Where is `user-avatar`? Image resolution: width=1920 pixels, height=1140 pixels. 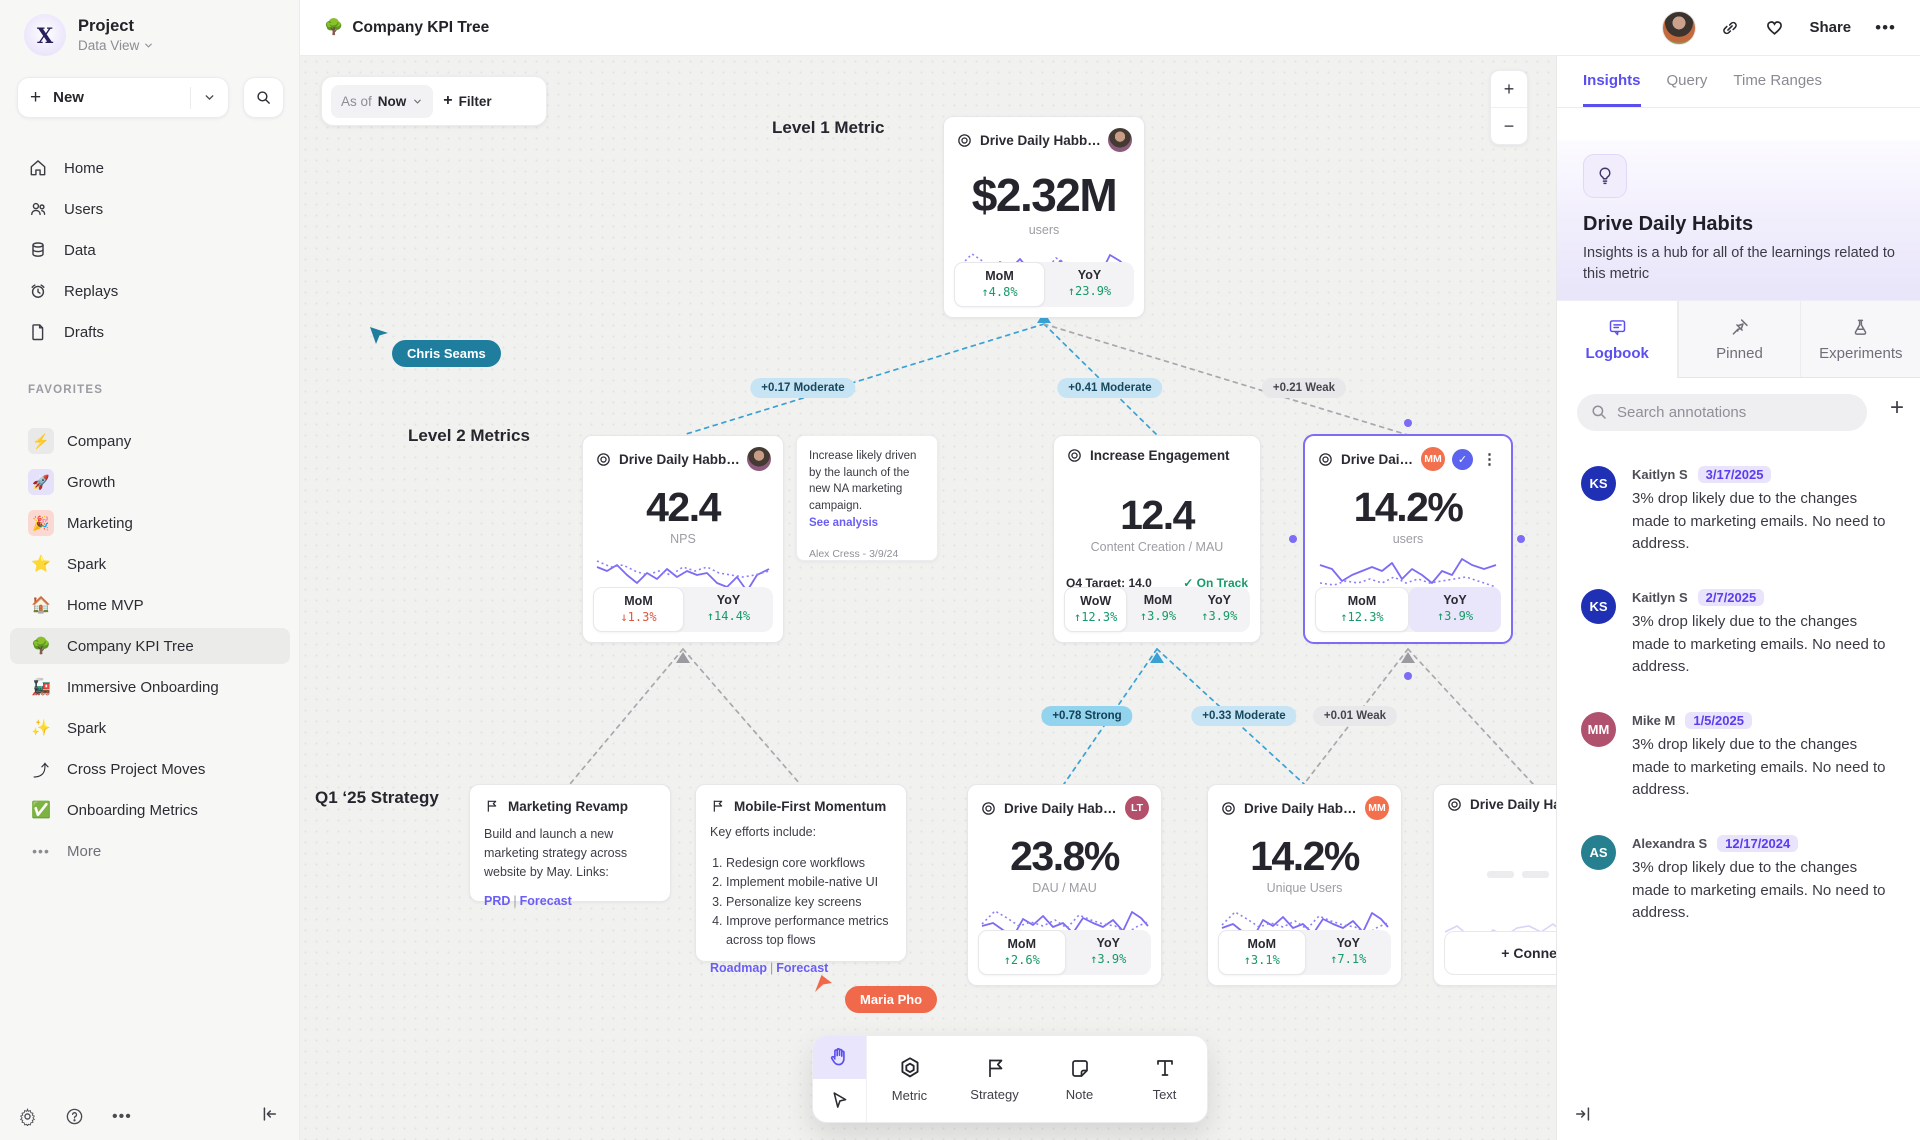 user-avatar is located at coordinates (1679, 27).